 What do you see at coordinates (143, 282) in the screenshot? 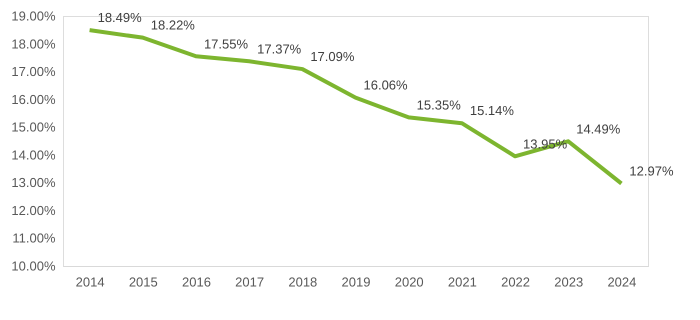
I see `x-tick-label: 2015` at bounding box center [143, 282].